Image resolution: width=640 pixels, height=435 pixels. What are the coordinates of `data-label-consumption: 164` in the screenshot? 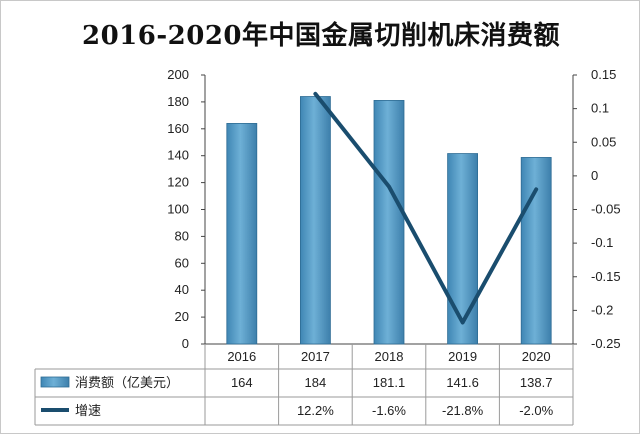 It's located at (242, 382).